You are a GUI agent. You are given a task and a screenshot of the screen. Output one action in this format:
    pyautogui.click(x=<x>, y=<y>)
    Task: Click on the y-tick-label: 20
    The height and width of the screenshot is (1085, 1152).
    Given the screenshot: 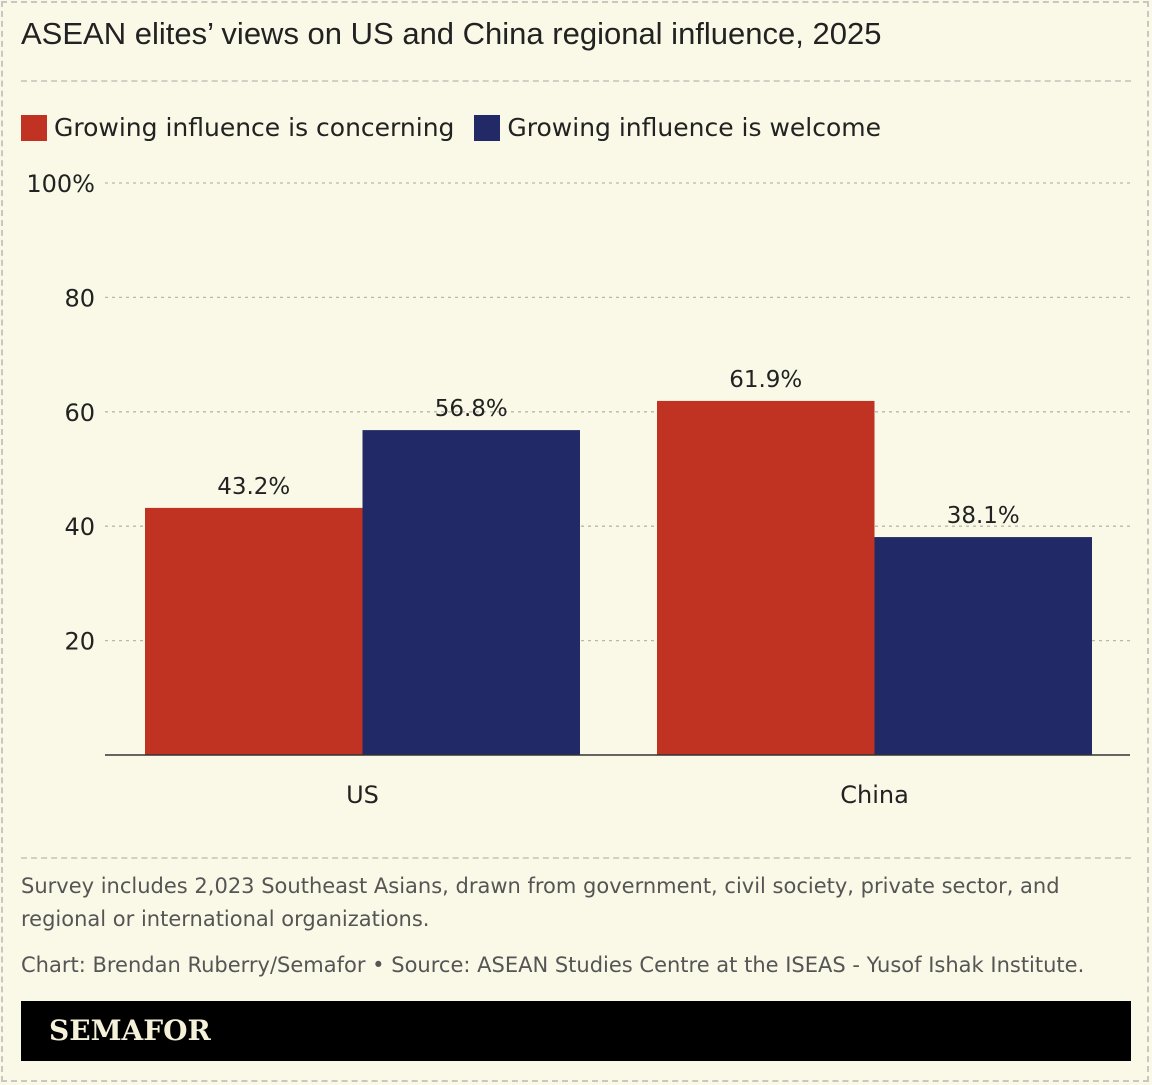 What is the action you would take?
    pyautogui.click(x=79, y=642)
    